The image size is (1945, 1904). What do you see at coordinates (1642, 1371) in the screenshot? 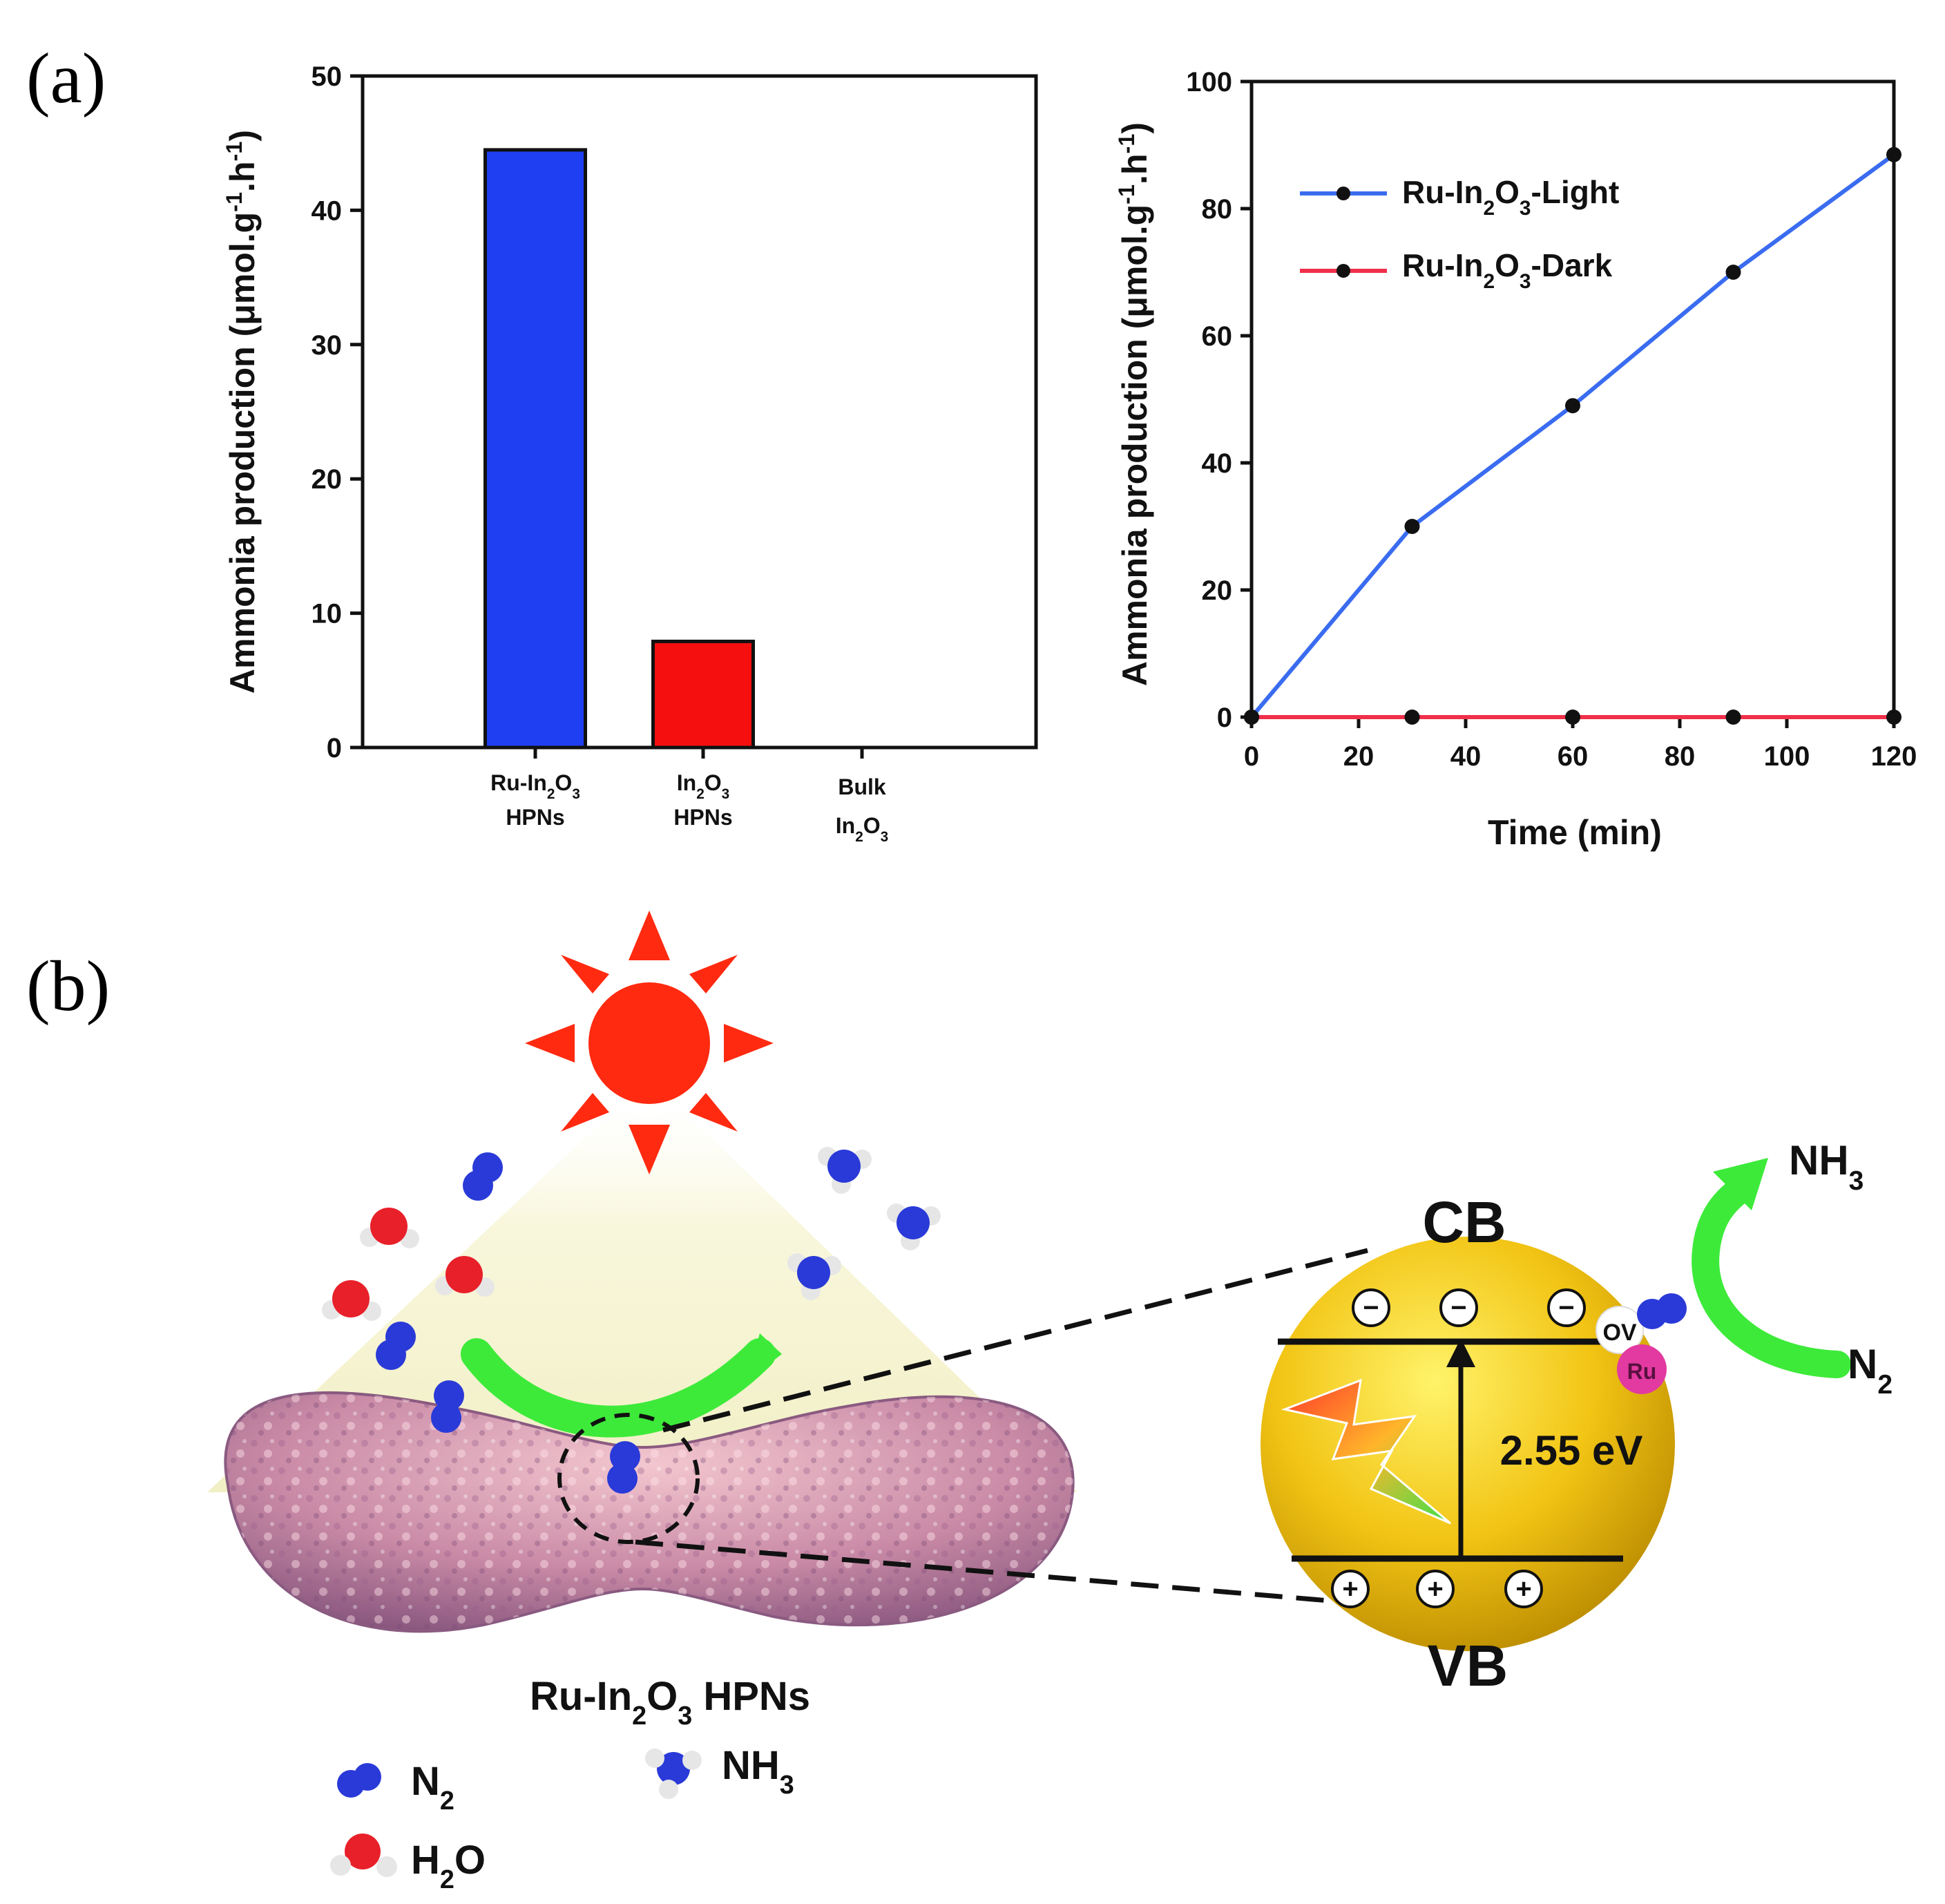
I see `ruthenium-label: Ru` at bounding box center [1642, 1371].